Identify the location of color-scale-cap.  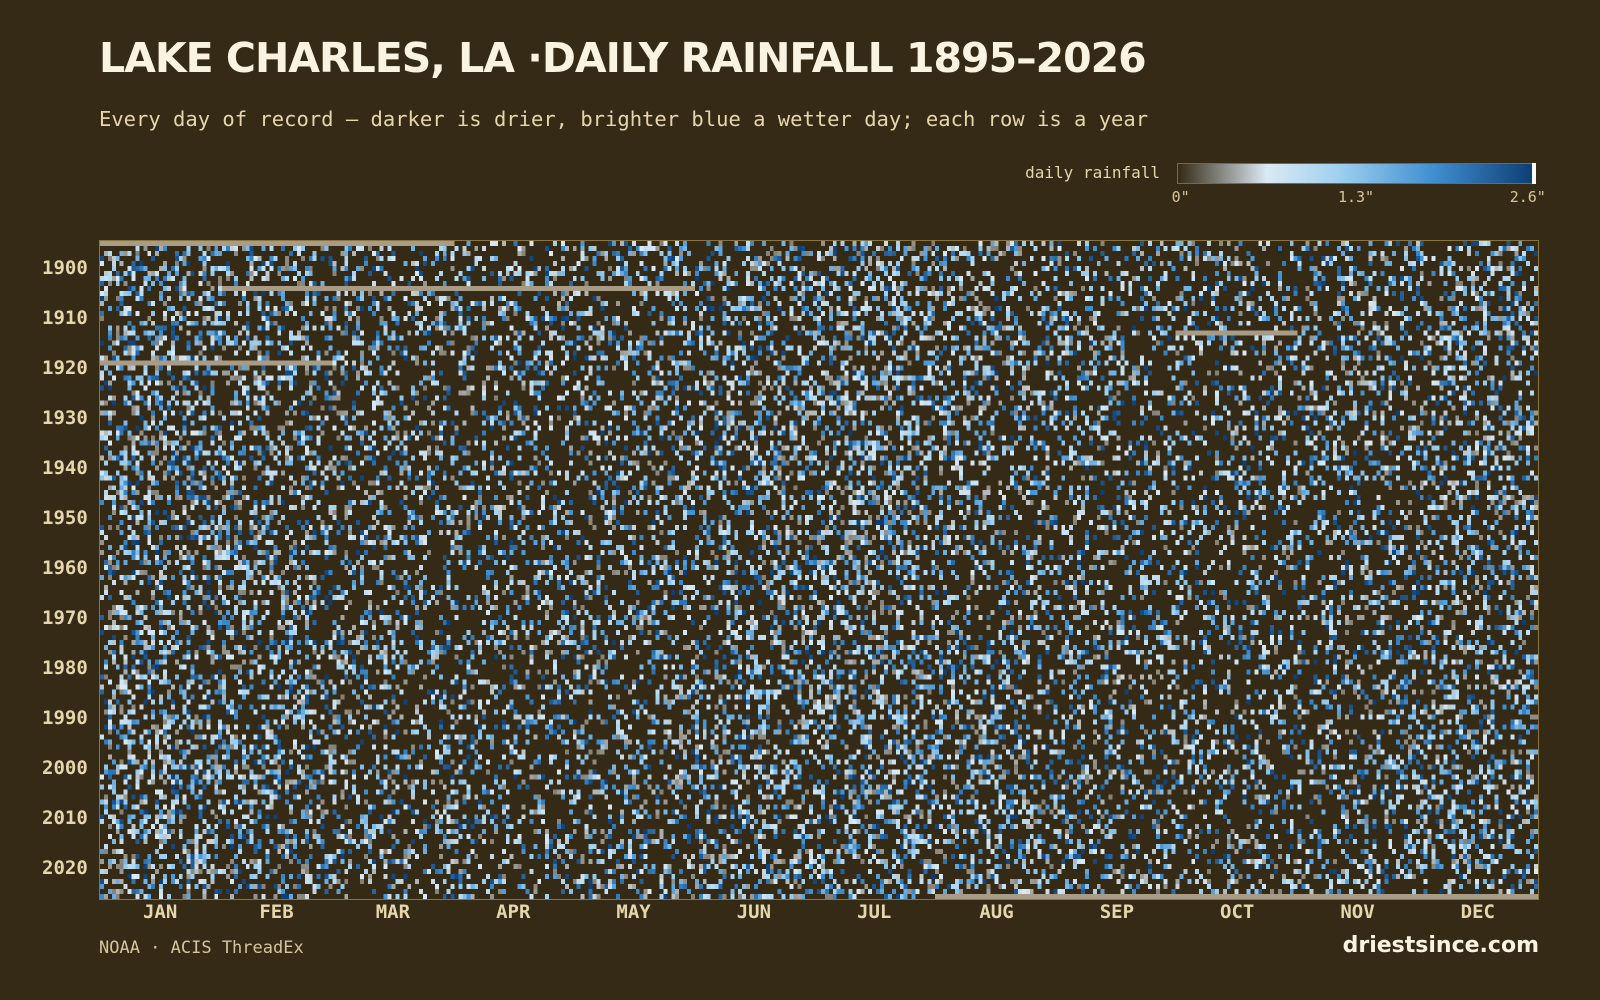
(1534, 173).